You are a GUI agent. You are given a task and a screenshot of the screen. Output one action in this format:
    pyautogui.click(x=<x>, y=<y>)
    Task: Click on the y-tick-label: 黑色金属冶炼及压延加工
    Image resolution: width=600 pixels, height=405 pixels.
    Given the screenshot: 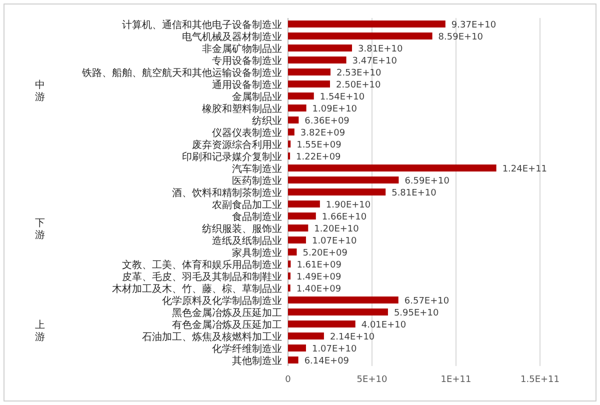 What is the action you would take?
    pyautogui.click(x=227, y=313)
    